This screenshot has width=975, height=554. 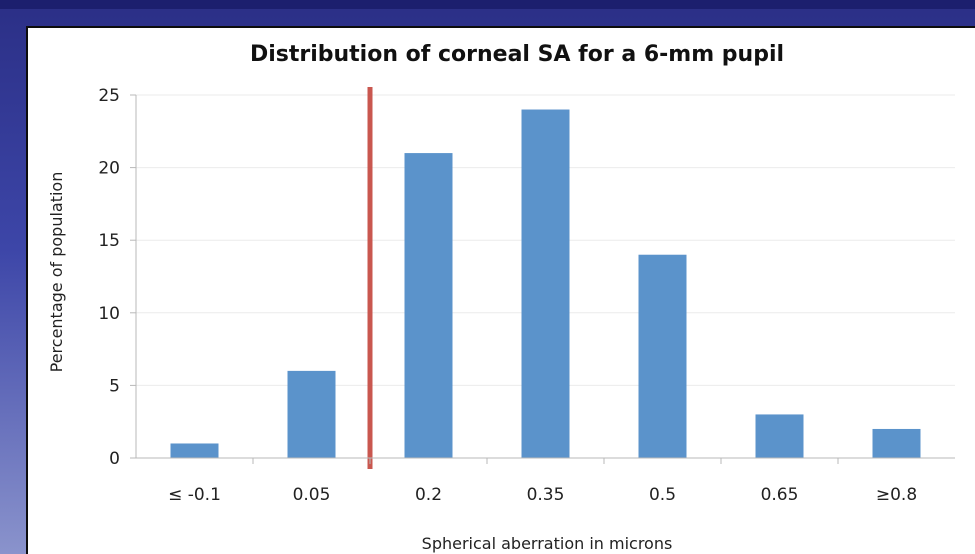 I want to click on y-axis-label: Percentage of population, so click(x=56, y=272).